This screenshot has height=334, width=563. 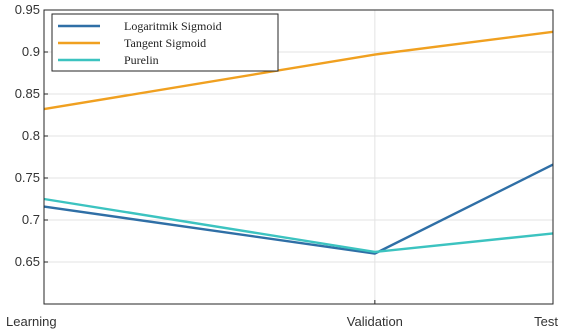 I want to click on legend: Logaritmik Sigmoid Tangent Sigmoid Purelin, so click(x=165, y=42).